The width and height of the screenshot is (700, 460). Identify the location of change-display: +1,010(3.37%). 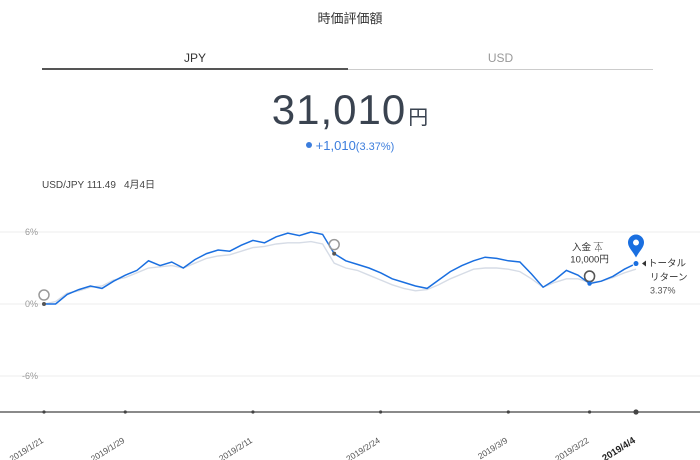
(350, 145).